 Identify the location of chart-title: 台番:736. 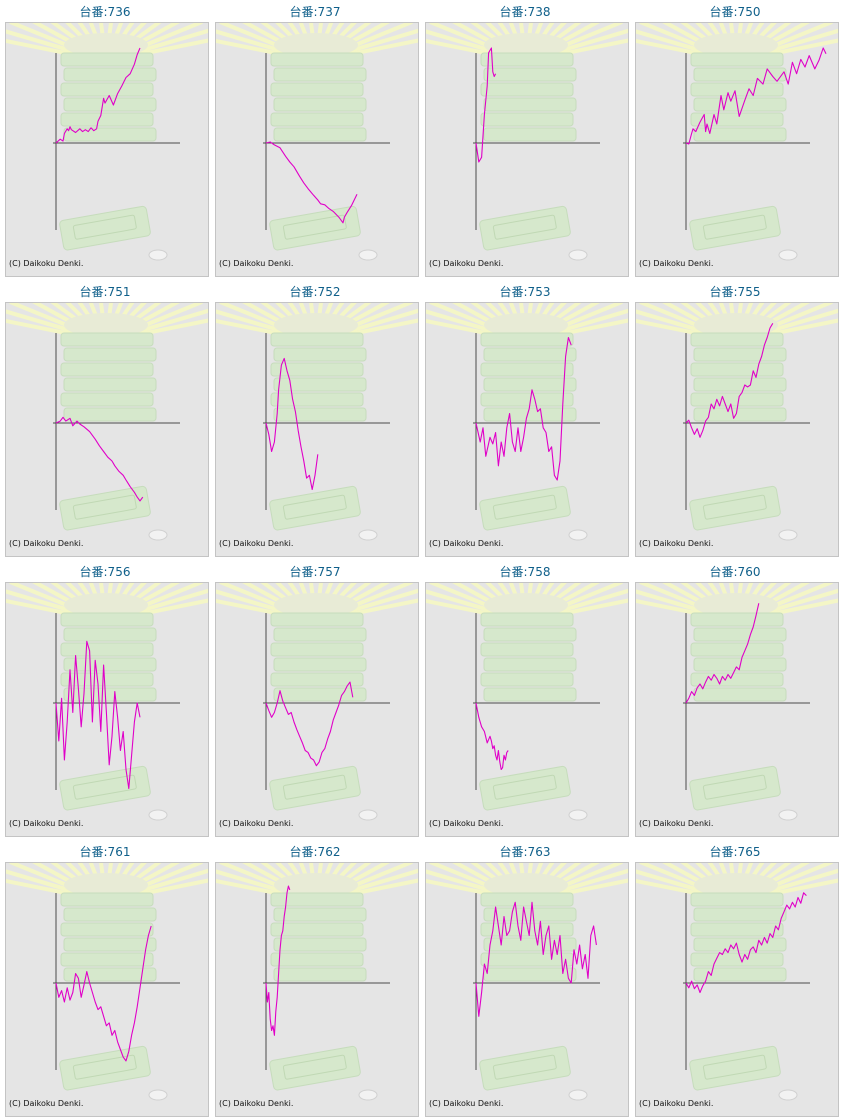
(105, 12).